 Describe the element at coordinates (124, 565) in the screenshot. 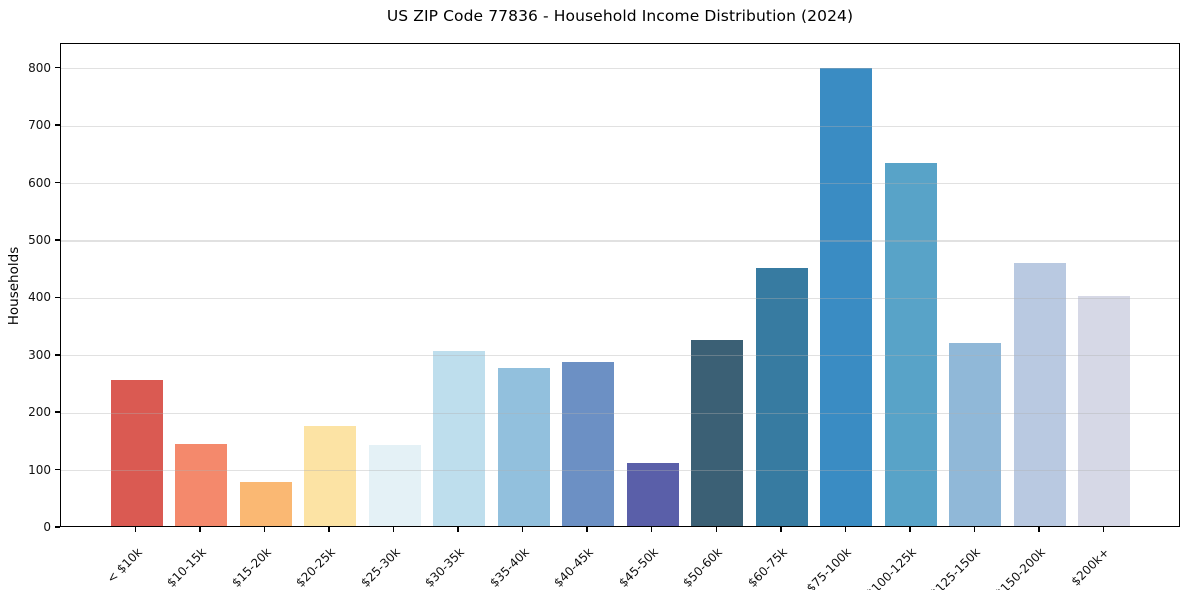

I see `x-tick-label: < $10k` at that location.